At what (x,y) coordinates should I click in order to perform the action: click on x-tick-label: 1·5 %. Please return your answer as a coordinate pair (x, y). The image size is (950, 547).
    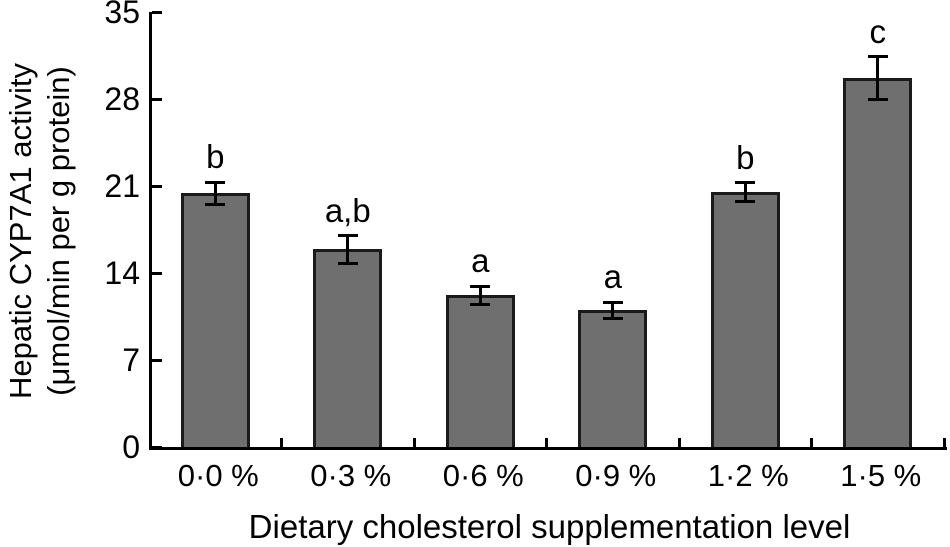
    Looking at the image, I should click on (881, 475).